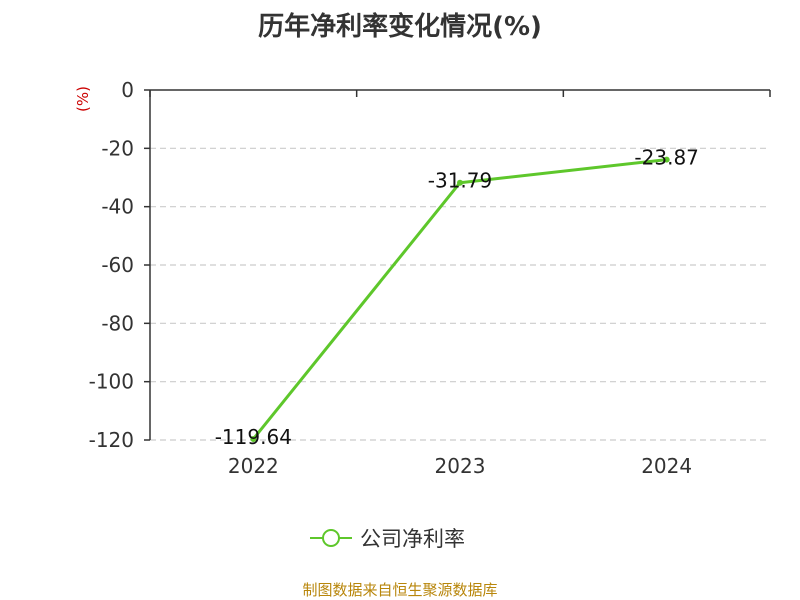  I want to click on data-label: -23.87, so click(666, 158).